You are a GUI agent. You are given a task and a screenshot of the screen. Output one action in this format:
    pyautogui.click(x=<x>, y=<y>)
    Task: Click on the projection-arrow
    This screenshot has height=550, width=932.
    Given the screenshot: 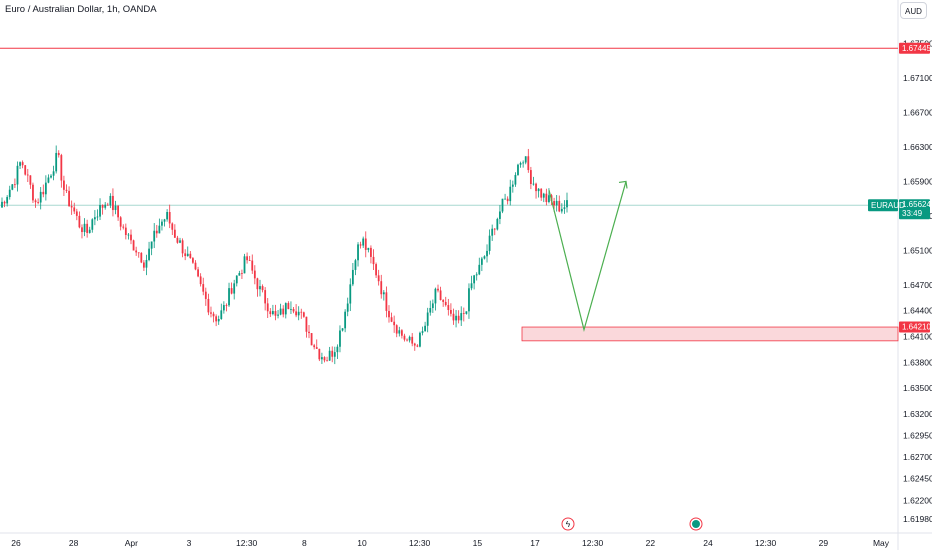 What is the action you would take?
    pyautogui.click(x=588, y=256)
    